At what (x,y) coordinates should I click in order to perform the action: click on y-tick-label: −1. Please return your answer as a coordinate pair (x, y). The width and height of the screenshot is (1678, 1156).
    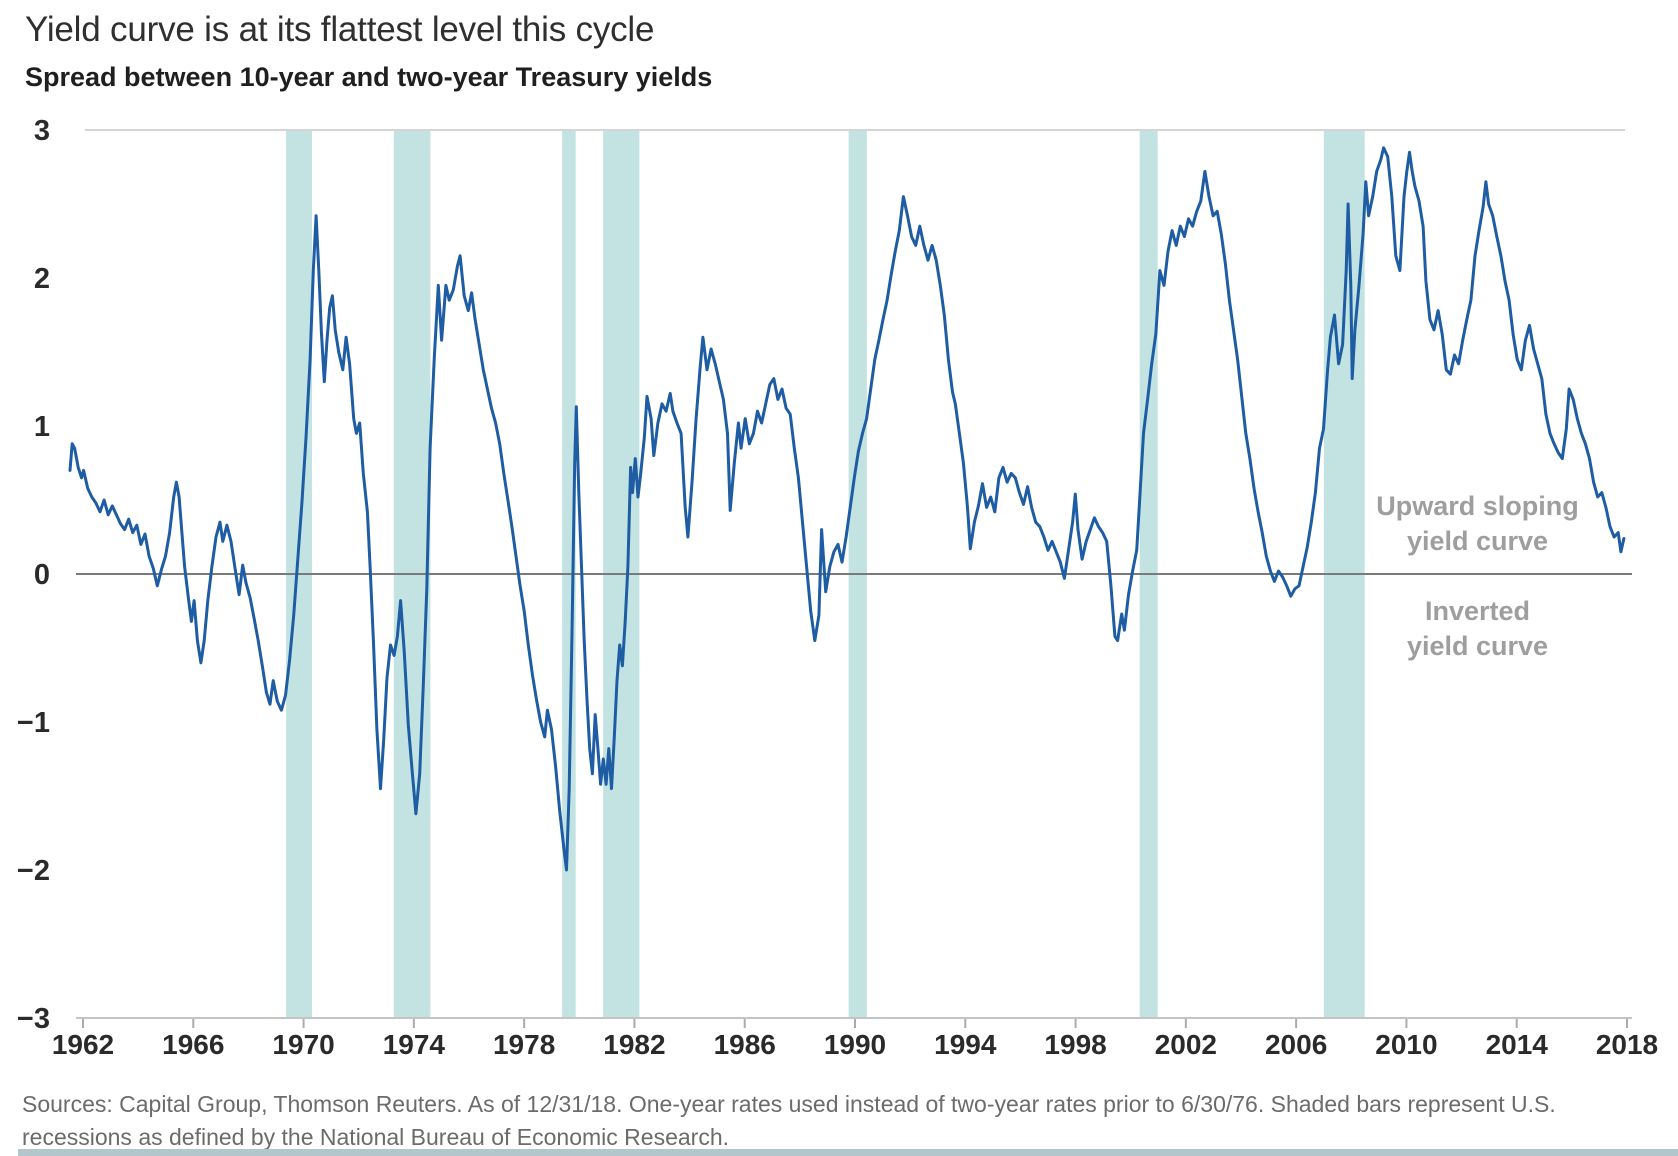
    Looking at the image, I should click on (33, 723).